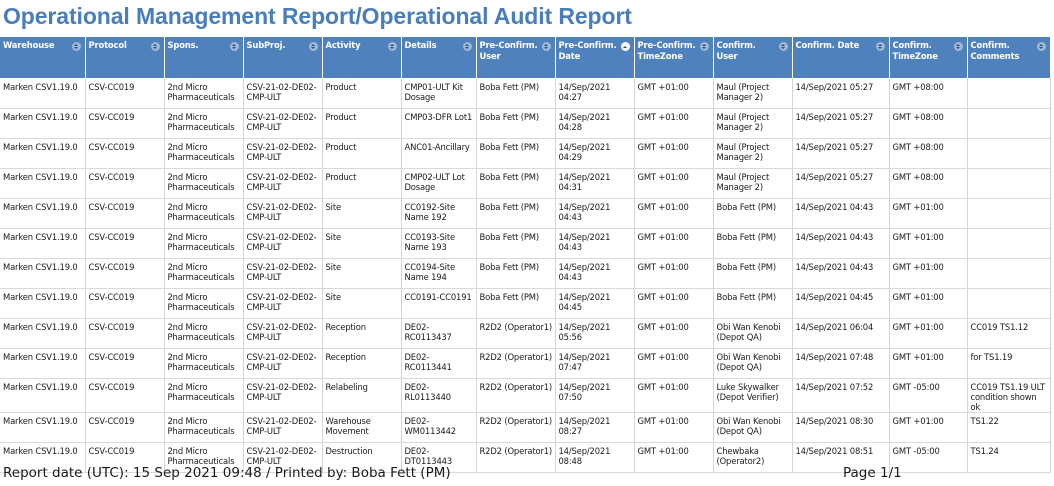 The width and height of the screenshot is (1054, 486). What do you see at coordinates (753, 57) in the screenshot?
I see `column-header: Confirm. User` at bounding box center [753, 57].